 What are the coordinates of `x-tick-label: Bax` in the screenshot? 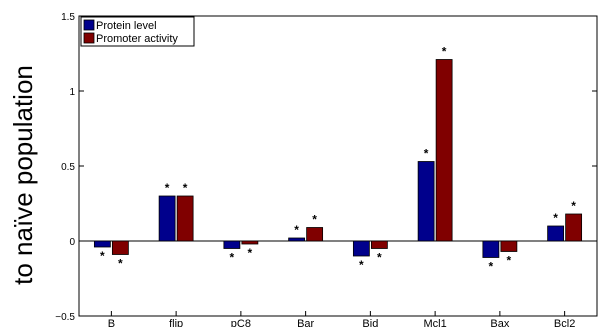 It's located at (499, 322).